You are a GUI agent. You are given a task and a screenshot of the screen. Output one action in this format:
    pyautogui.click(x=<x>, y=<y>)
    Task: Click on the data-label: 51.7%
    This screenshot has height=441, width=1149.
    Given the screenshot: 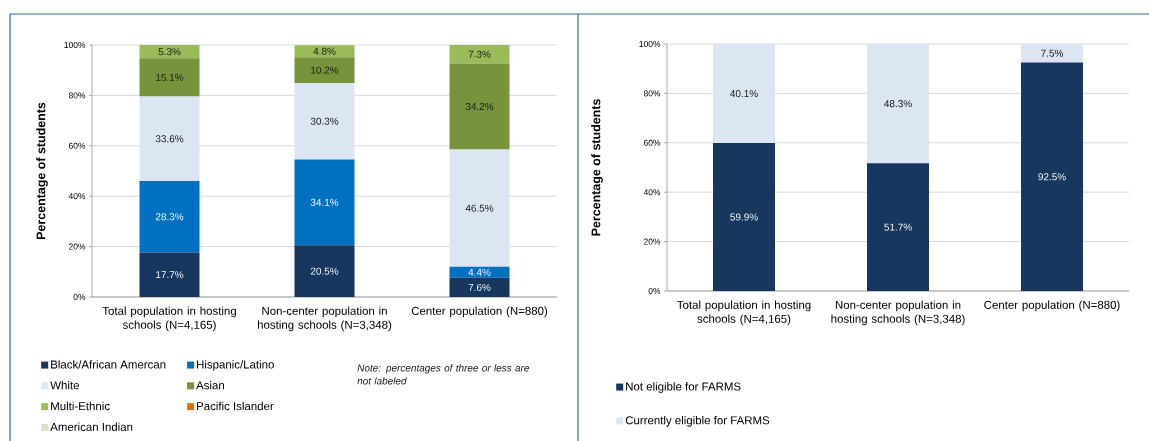 What is the action you would take?
    pyautogui.click(x=898, y=227)
    